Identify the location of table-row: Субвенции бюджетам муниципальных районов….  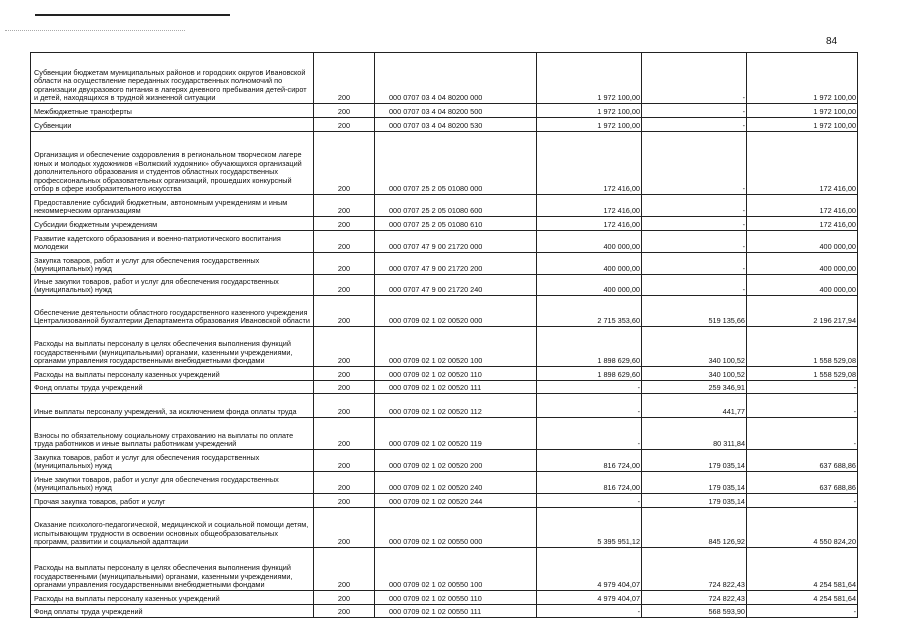
(444, 78).